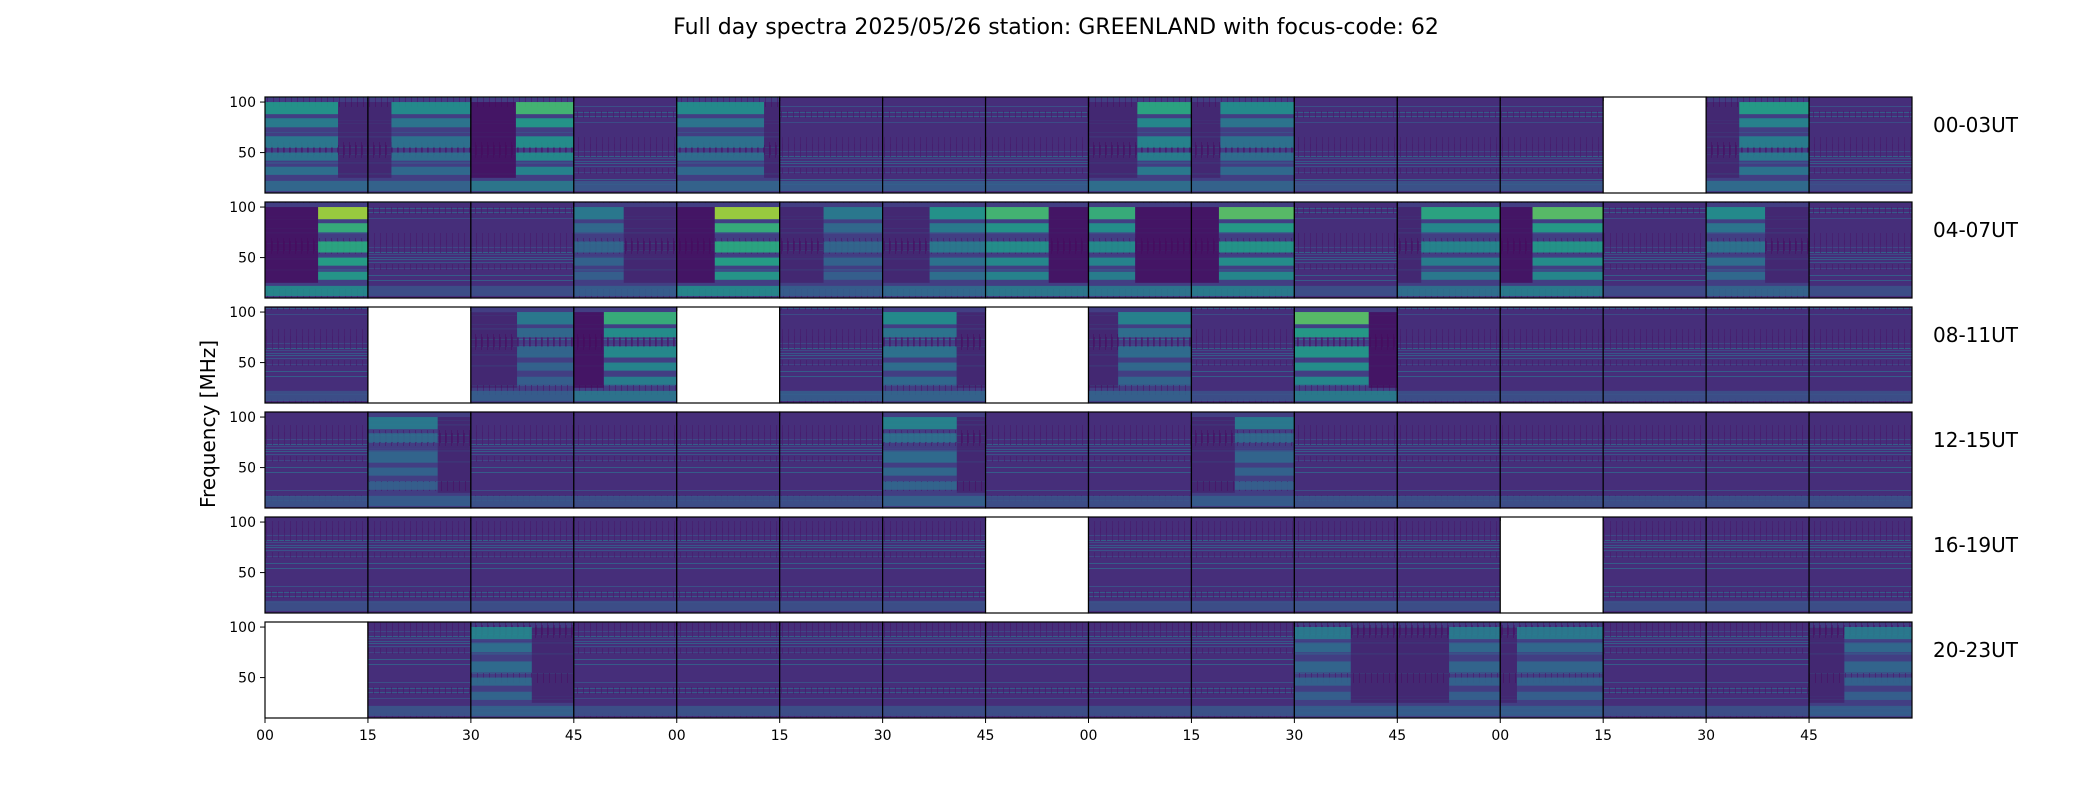 This screenshot has width=2100, height=804. What do you see at coordinates (1976, 650) in the screenshot?
I see `row-time-label: 20-23UT` at bounding box center [1976, 650].